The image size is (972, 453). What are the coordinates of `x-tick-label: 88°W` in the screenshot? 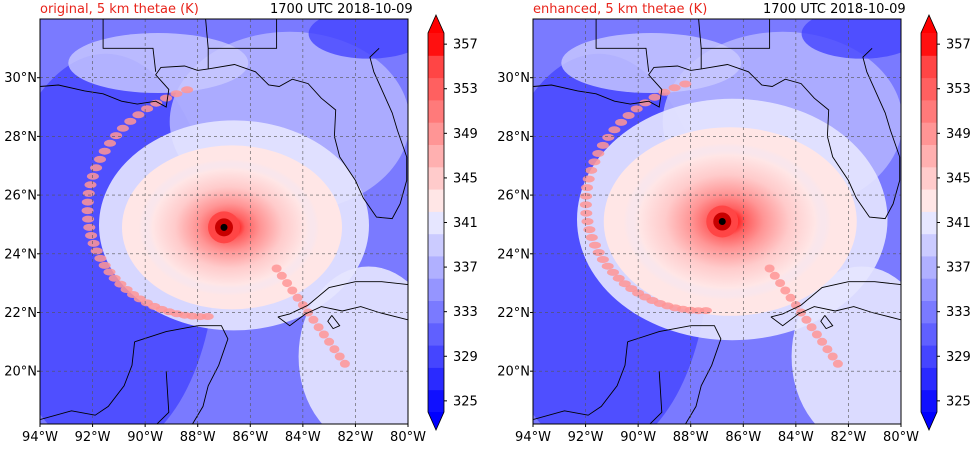 It's located at (691, 437).